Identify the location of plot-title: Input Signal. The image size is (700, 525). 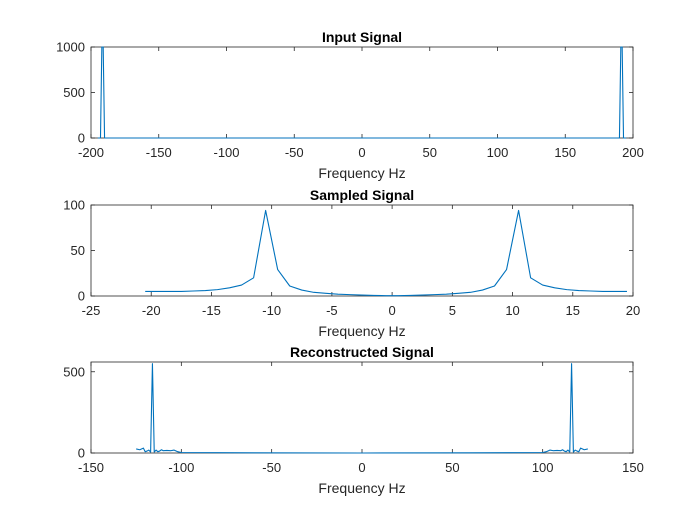
(362, 37).